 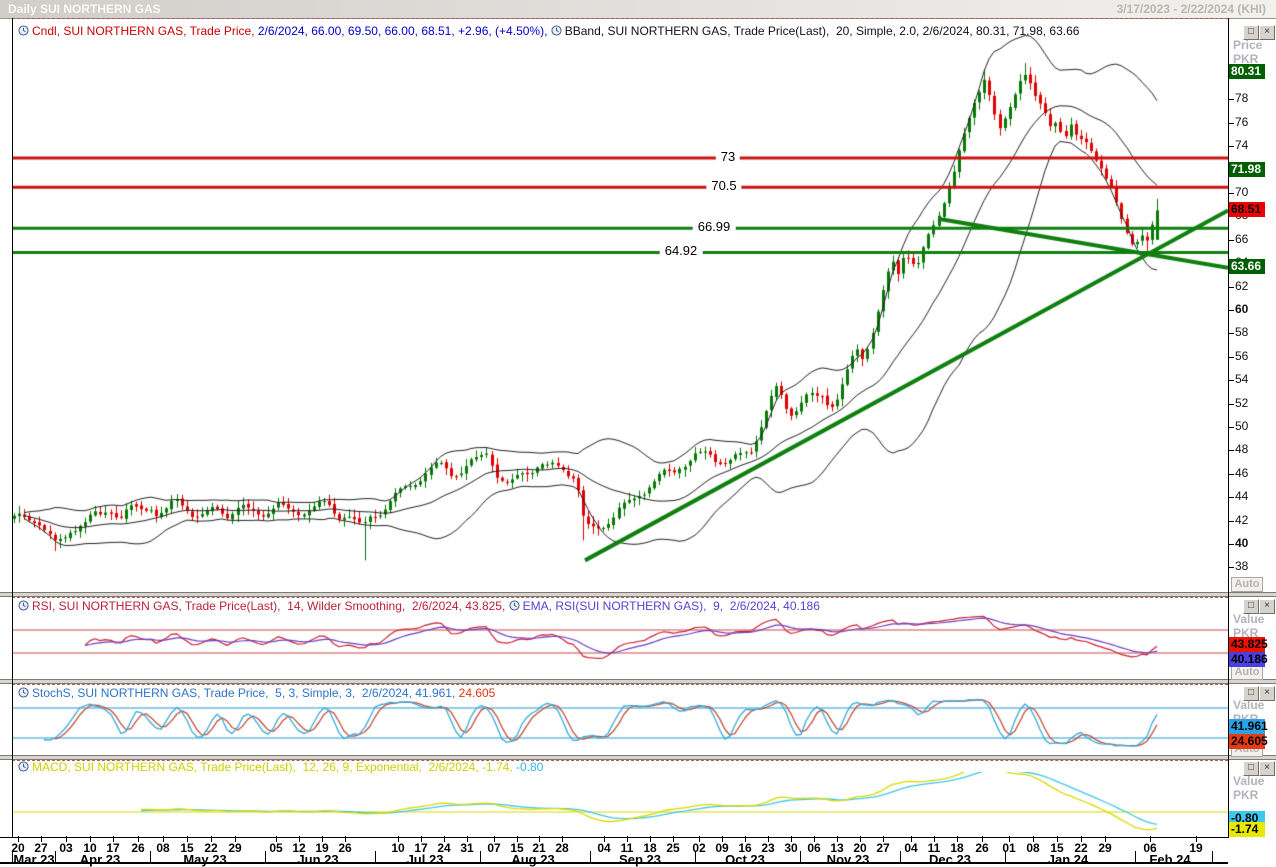 What do you see at coordinates (425, 859) in the screenshot?
I see `month-label: Jul 23` at bounding box center [425, 859].